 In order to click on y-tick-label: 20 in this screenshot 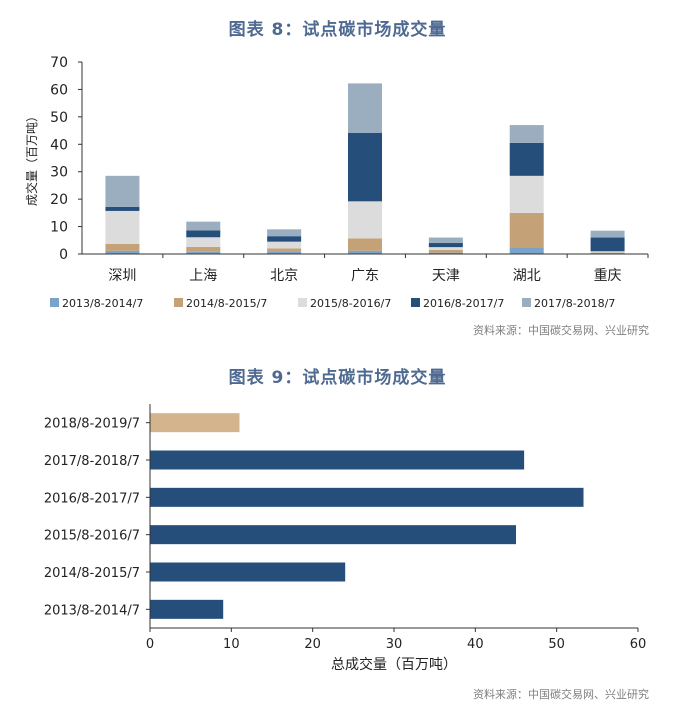, I will do `click(59, 200)`.